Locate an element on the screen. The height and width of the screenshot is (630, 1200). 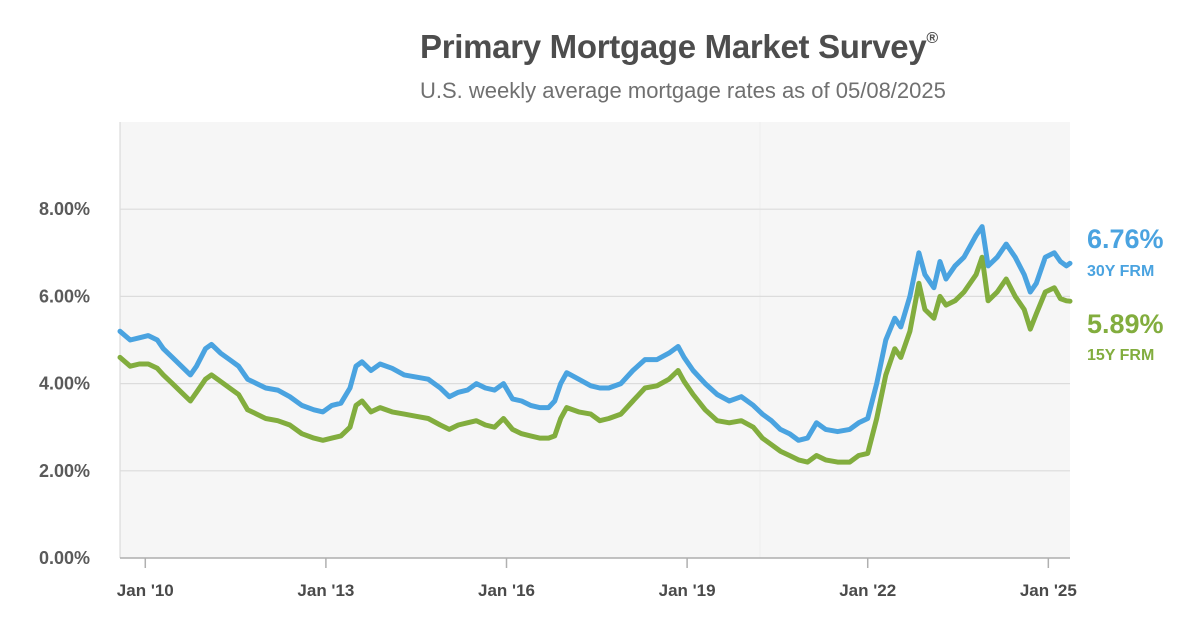
end-name-15y-frm: 15Y FRM is located at coordinates (1120, 355).